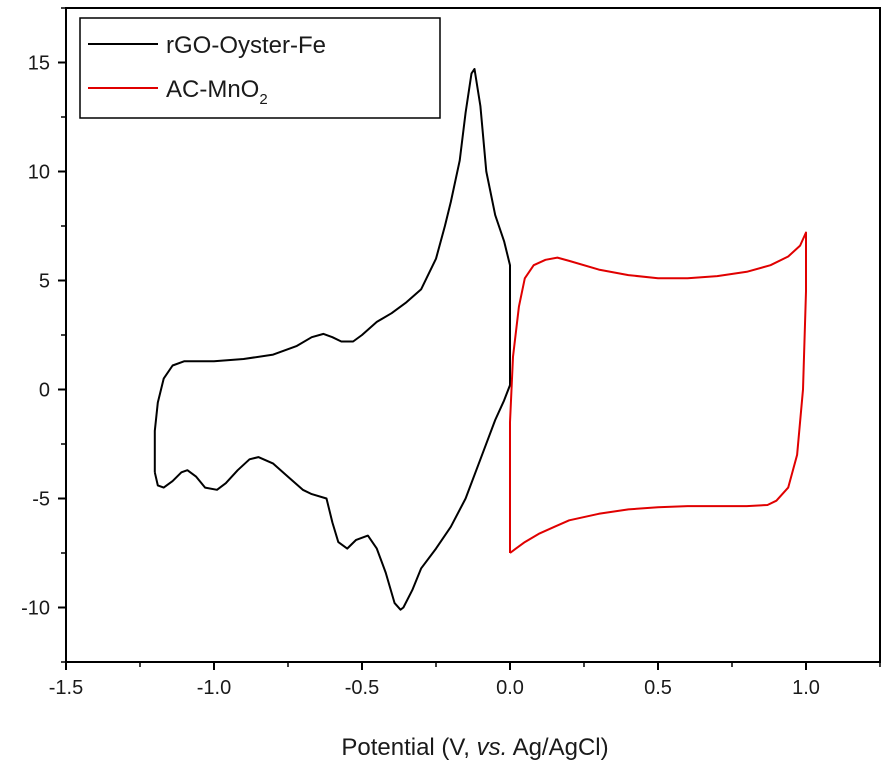  I want to click on legend-box, so click(260, 68).